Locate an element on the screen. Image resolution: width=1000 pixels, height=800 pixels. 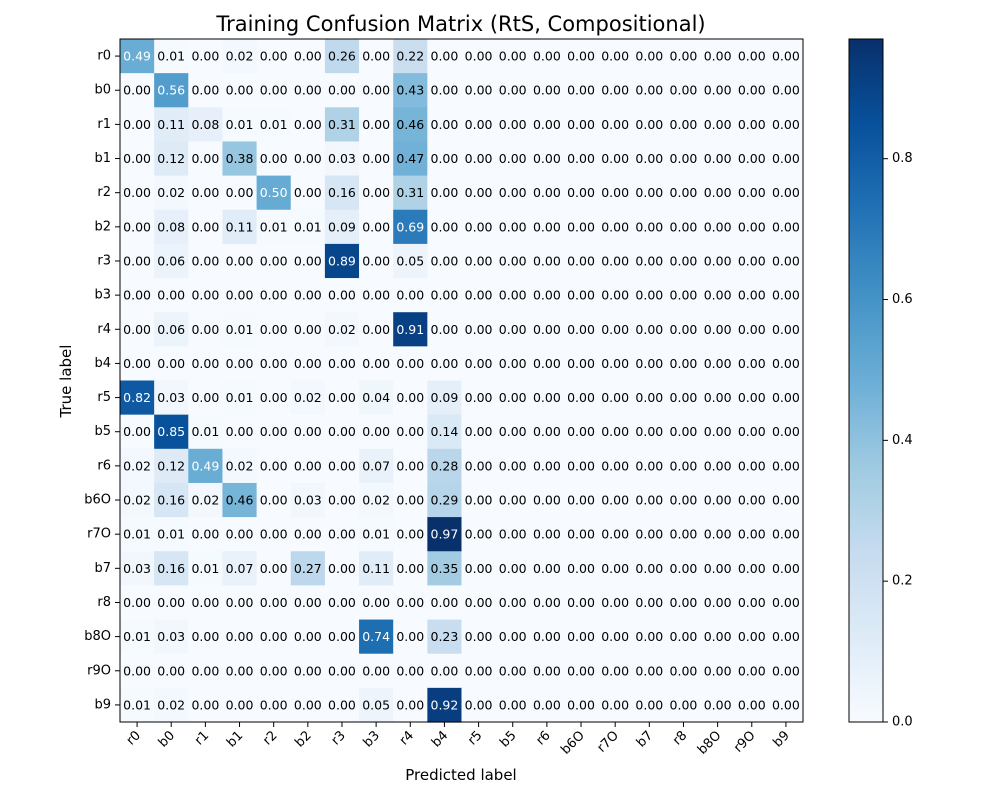
y-tick-label: b6O is located at coordinates (97, 500).